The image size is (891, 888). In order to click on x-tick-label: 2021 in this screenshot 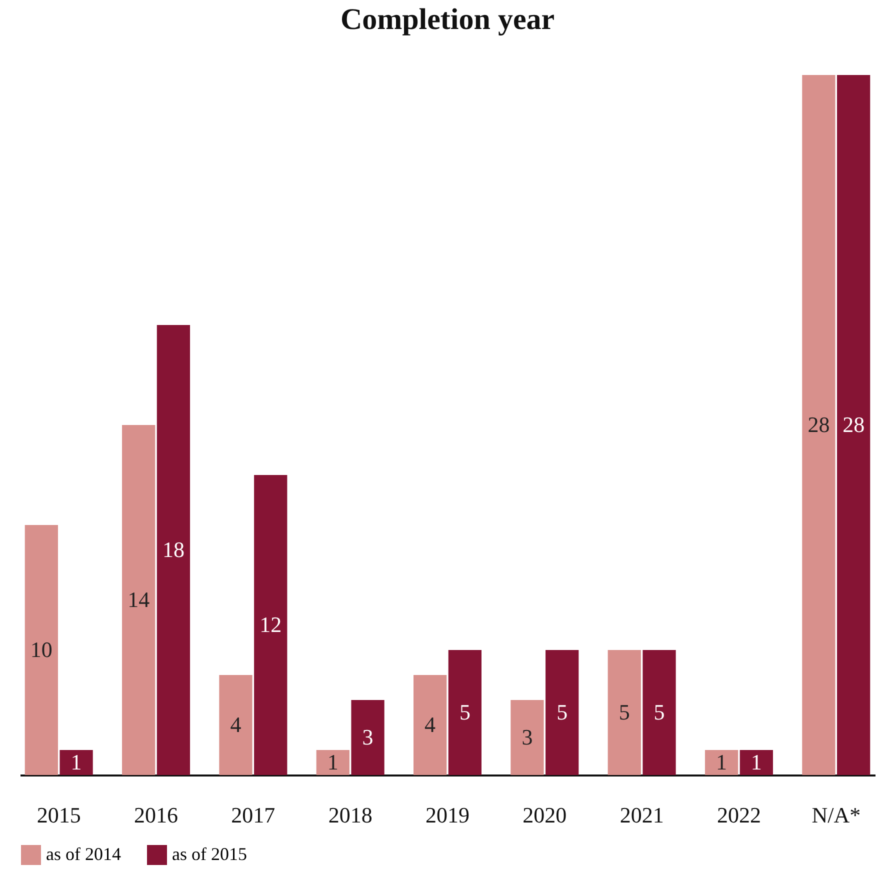, I will do `click(642, 815)`.